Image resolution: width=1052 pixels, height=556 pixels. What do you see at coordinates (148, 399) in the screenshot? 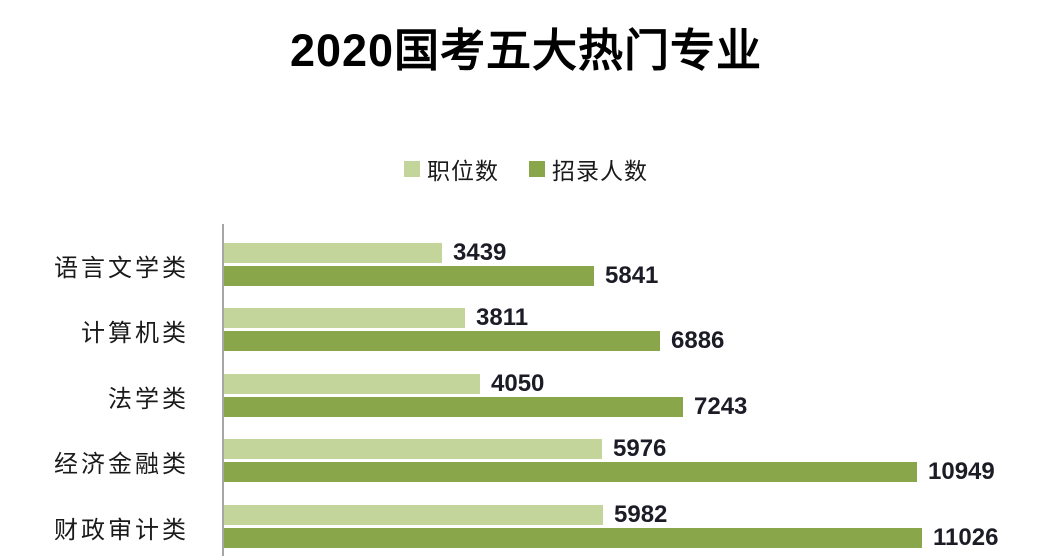
I see `category-label: 法学类` at bounding box center [148, 399].